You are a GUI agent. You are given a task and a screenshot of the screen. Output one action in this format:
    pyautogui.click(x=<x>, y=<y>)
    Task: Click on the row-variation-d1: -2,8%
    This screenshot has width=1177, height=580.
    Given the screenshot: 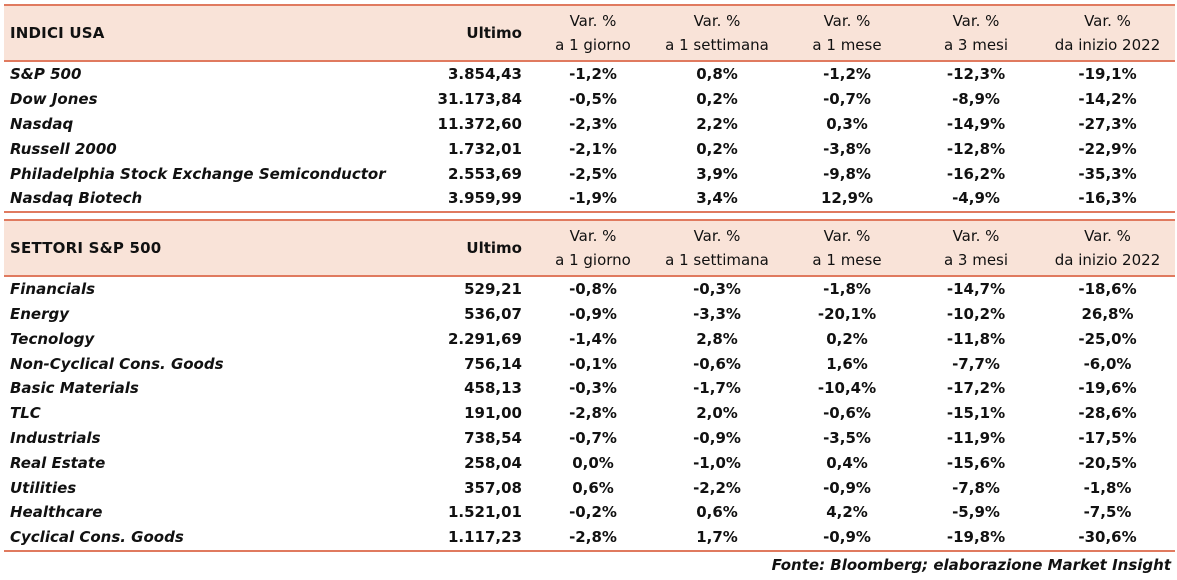 What is the action you would take?
    pyautogui.click(x=593, y=538)
    